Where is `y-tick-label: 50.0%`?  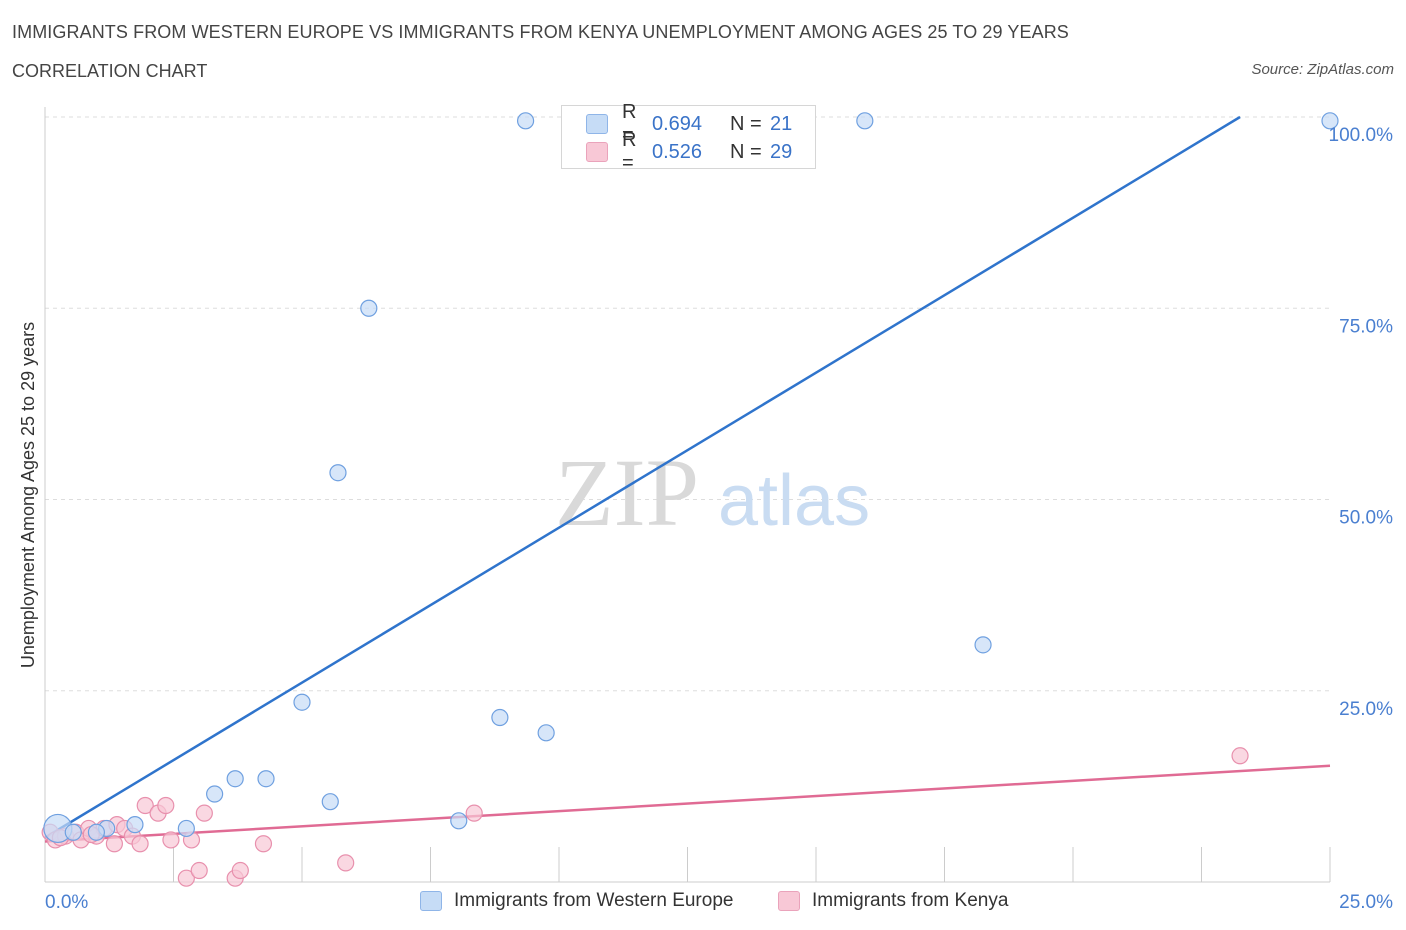
y-tick-label: 50.0% is located at coordinates (1366, 518).